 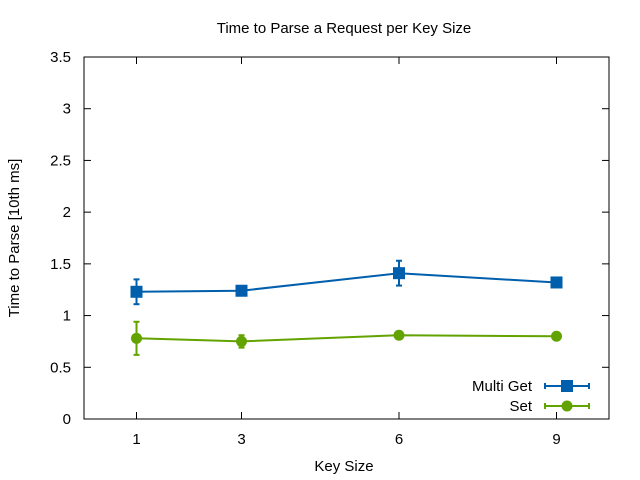 What do you see at coordinates (60, 367) in the screenshot?
I see `y-tick-label: 0.5` at bounding box center [60, 367].